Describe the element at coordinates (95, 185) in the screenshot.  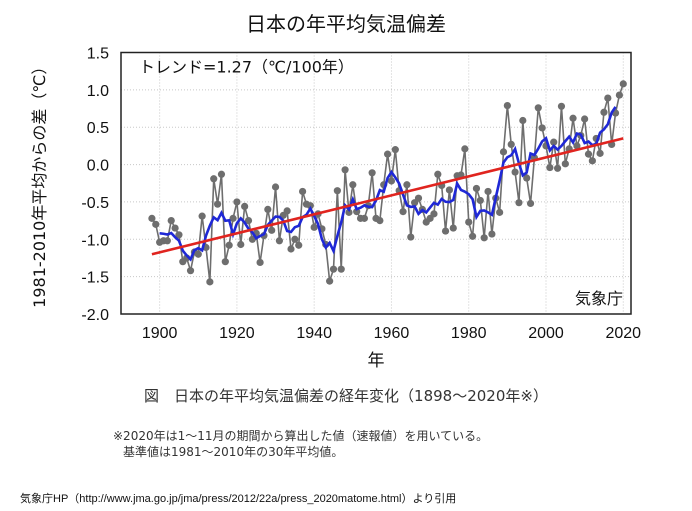
I see `y-tick-labels: 1.5 1.0 0.5 0.0 -0.5 -1.0 -1.5 -2.0` at that location.